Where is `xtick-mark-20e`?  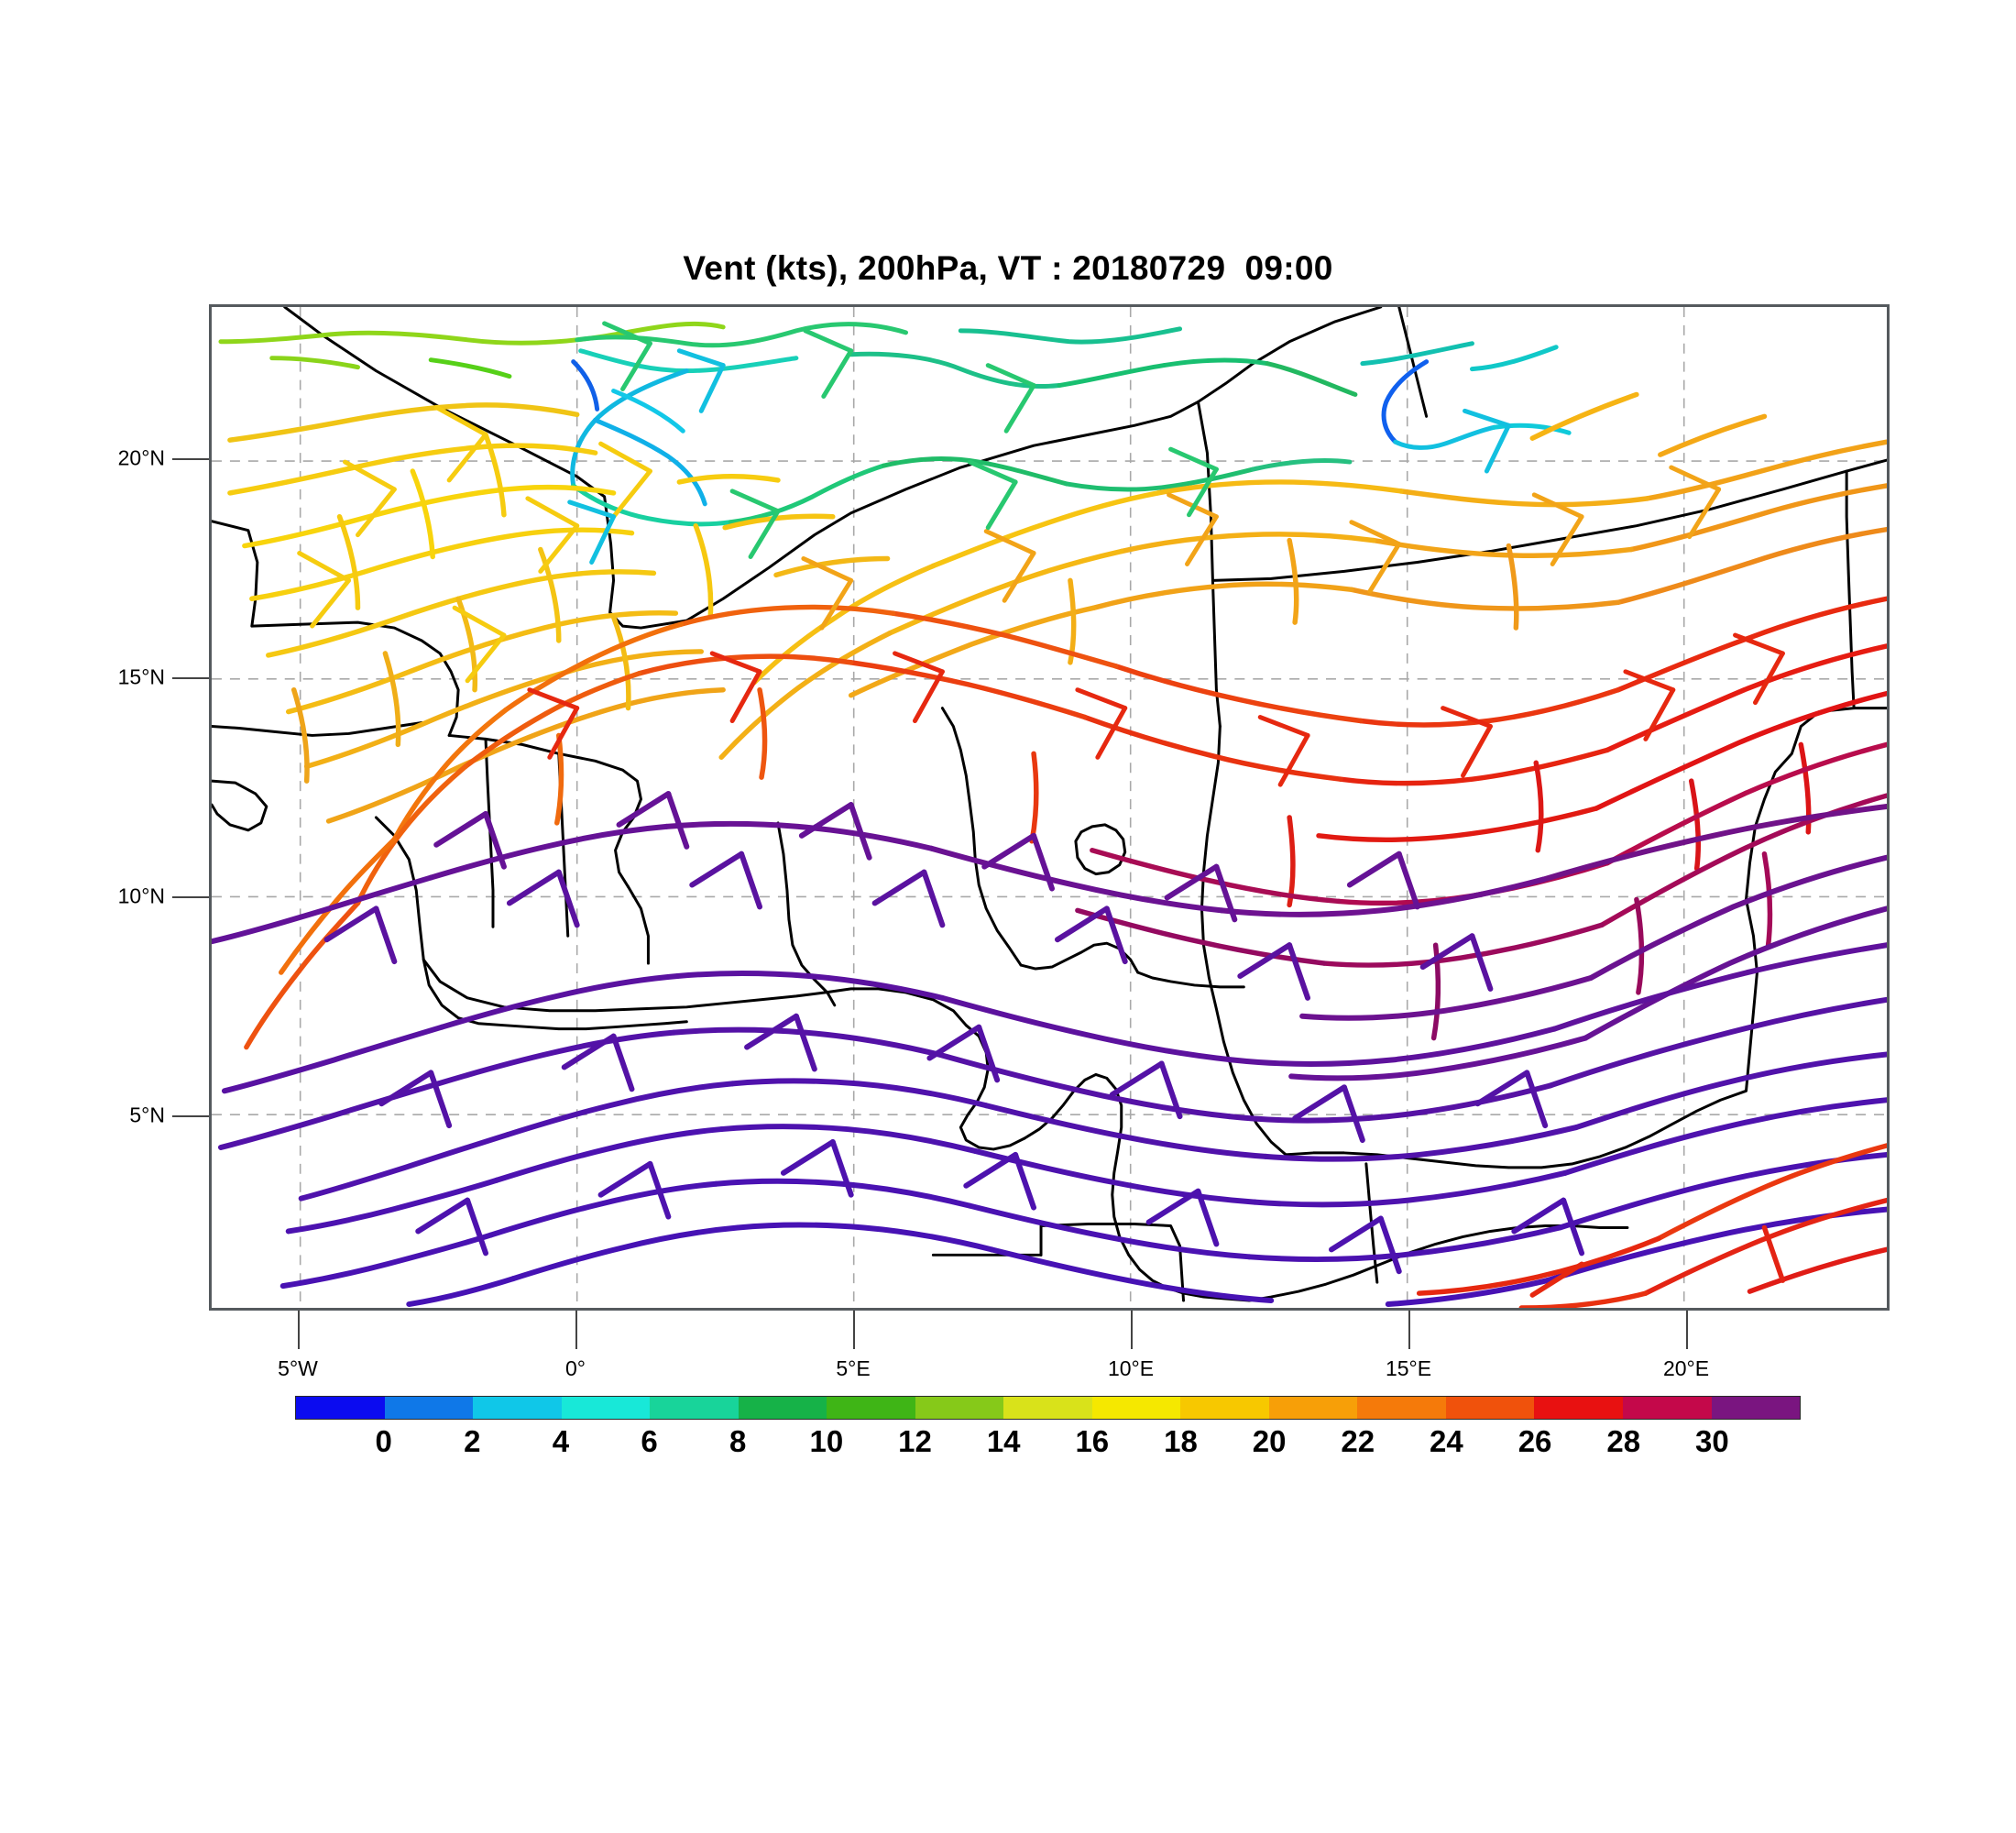
xtick-mark-20e is located at coordinates (1687, 1330).